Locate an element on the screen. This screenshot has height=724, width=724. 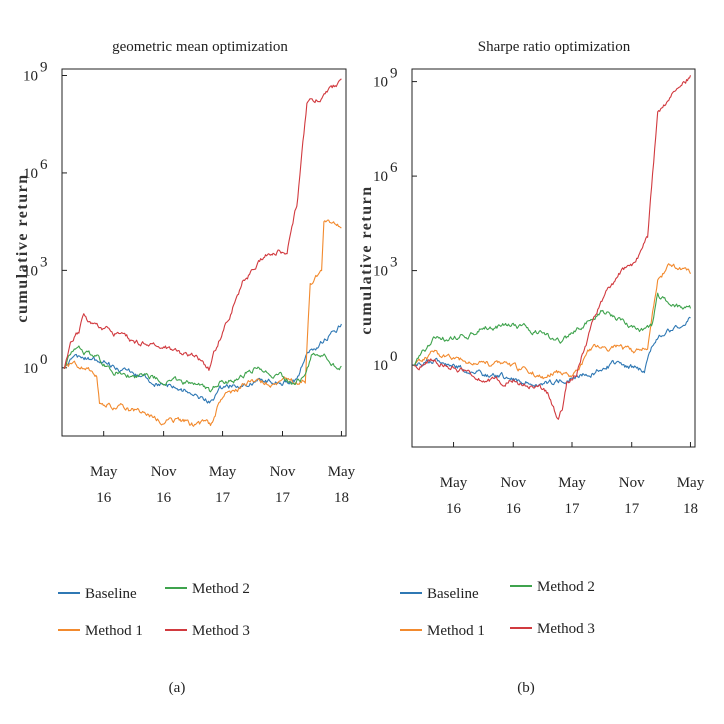
caption: (a) is located at coordinates (177, 688).